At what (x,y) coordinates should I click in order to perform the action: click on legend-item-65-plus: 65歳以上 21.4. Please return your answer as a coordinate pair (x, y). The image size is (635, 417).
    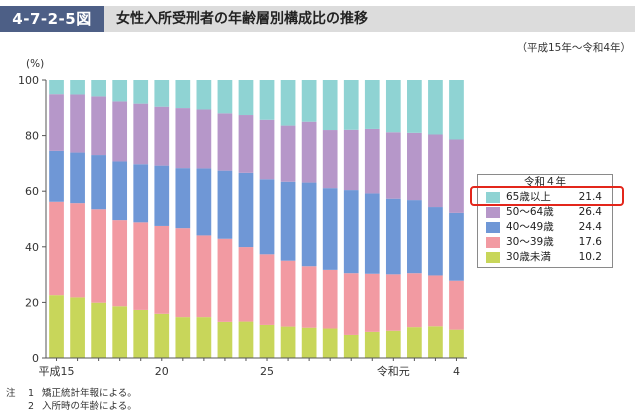
    Looking at the image, I should click on (548, 197).